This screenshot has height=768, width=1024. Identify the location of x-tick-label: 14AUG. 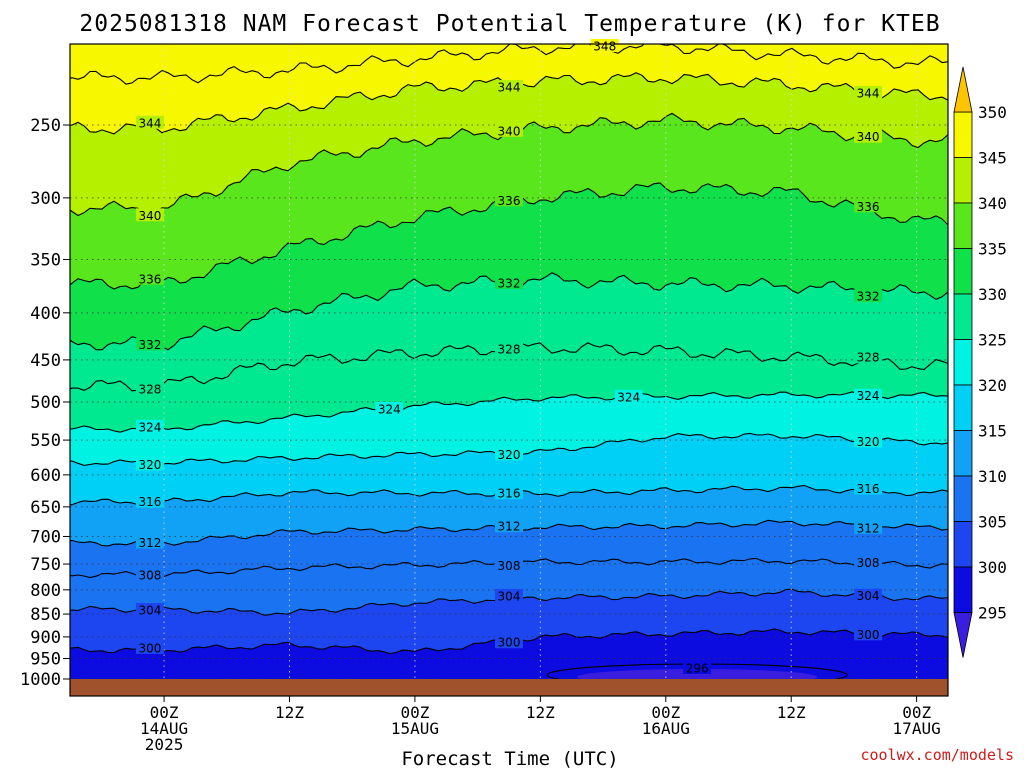
(164, 728).